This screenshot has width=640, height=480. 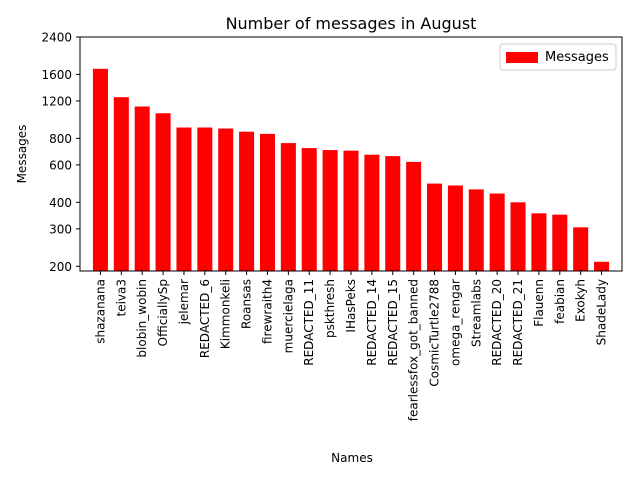 I want to click on x-tick-label: REDACTED_11, so click(x=309, y=322).